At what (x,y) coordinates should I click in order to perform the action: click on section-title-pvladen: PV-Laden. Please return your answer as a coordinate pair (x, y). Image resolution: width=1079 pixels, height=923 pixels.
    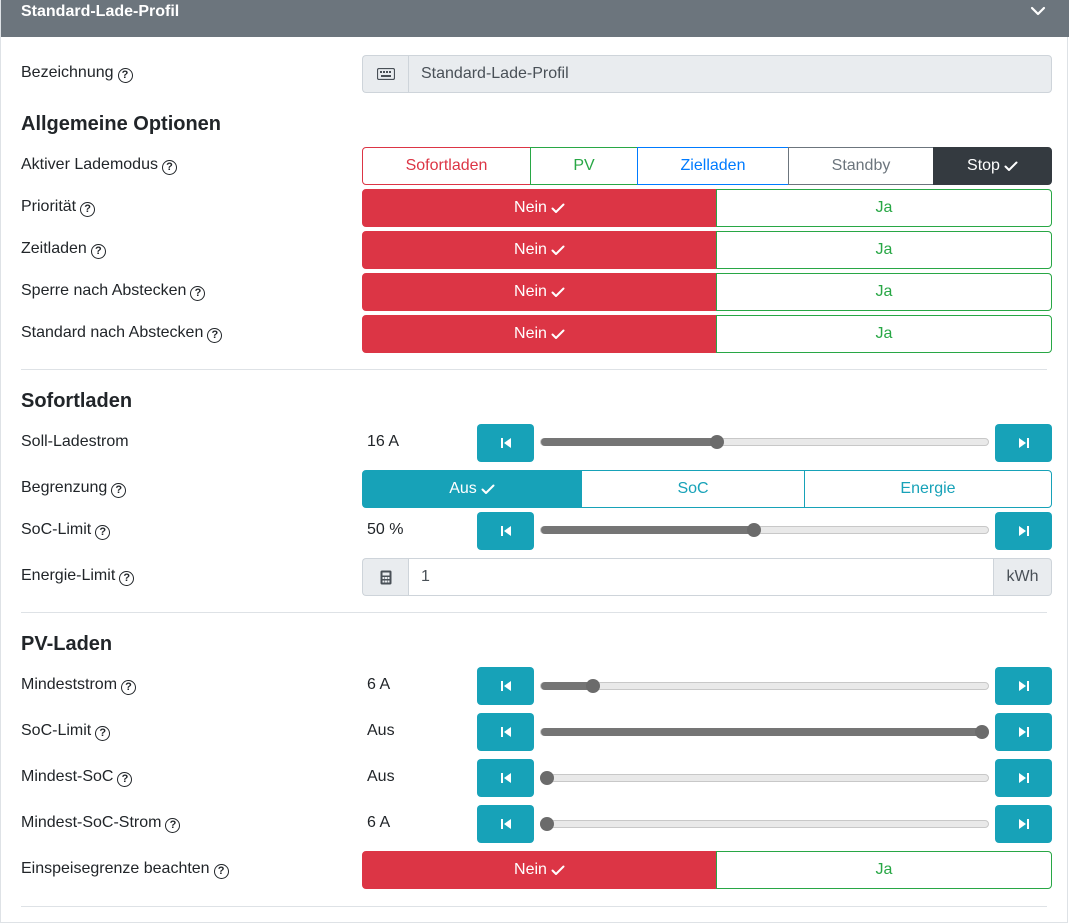
    Looking at the image, I should click on (67, 644).